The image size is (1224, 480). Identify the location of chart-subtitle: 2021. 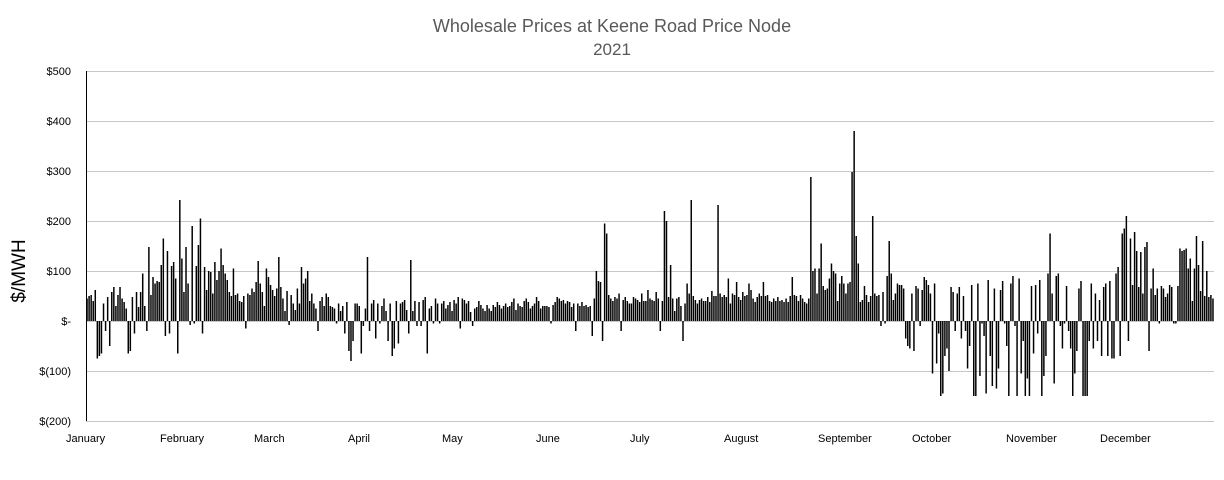
(612, 49).